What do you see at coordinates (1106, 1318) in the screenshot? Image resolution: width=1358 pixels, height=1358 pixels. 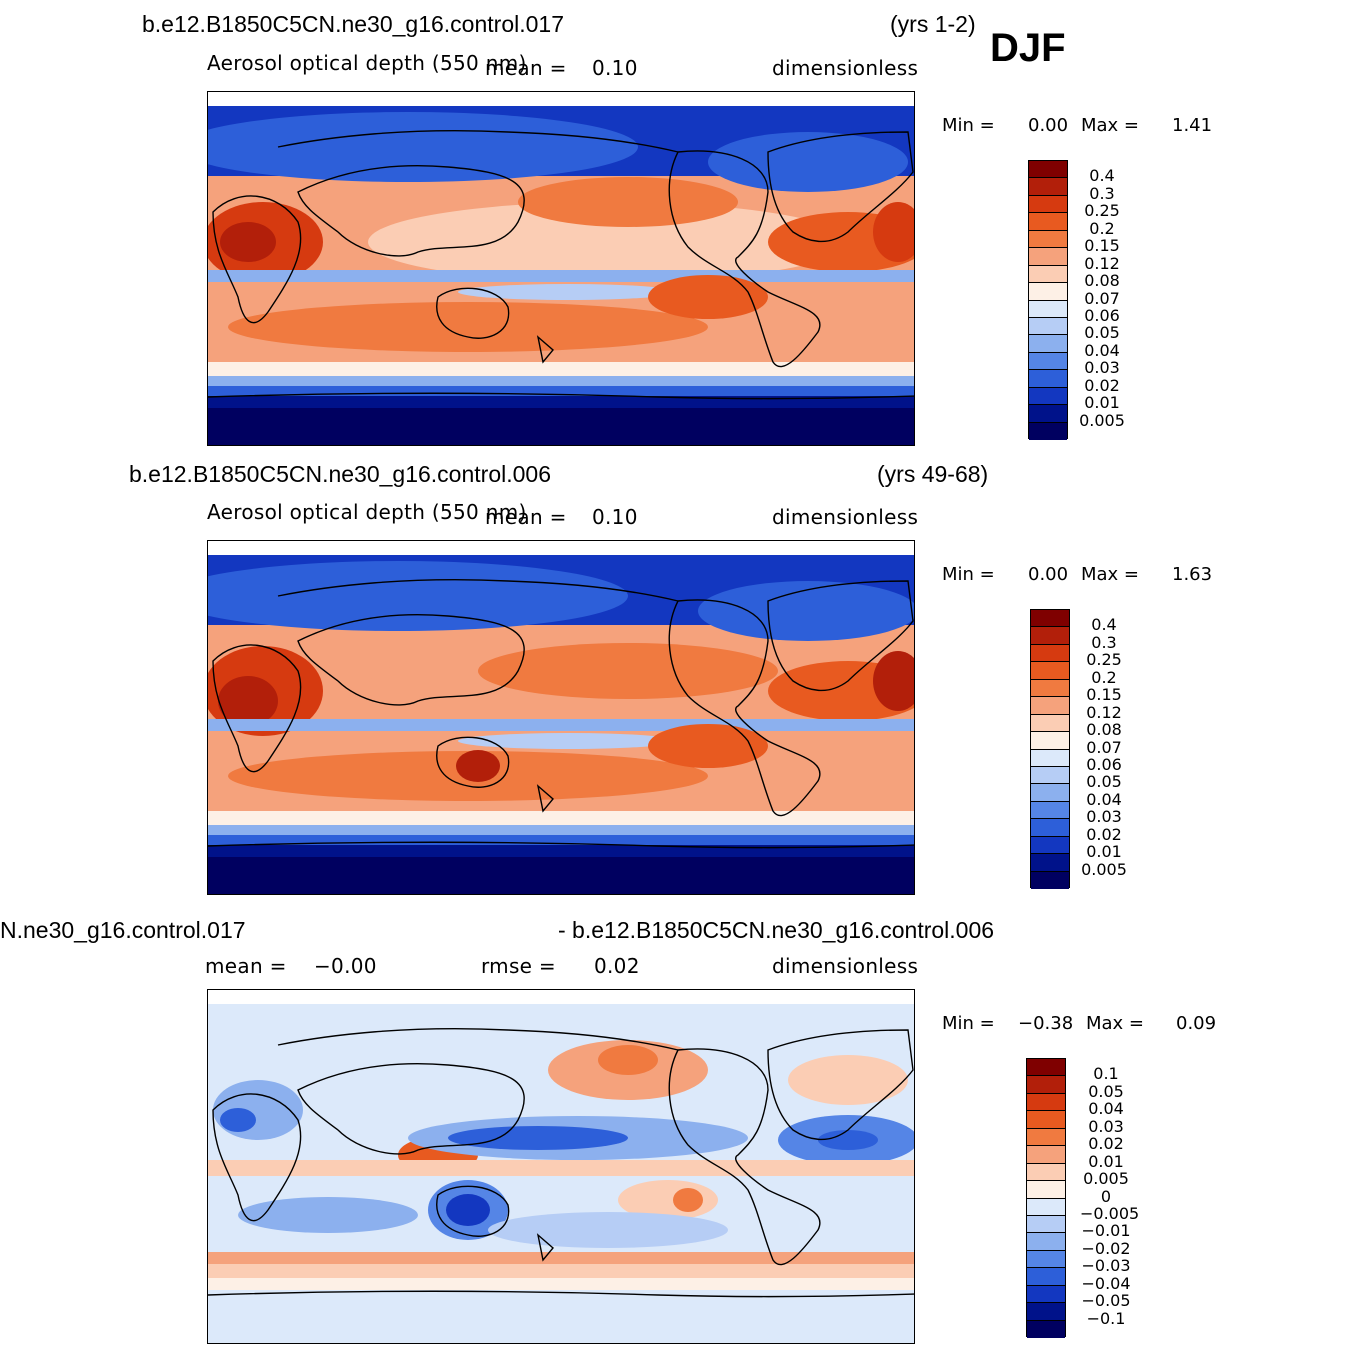 I see `colorbar-tick-label: −0.1` at bounding box center [1106, 1318].